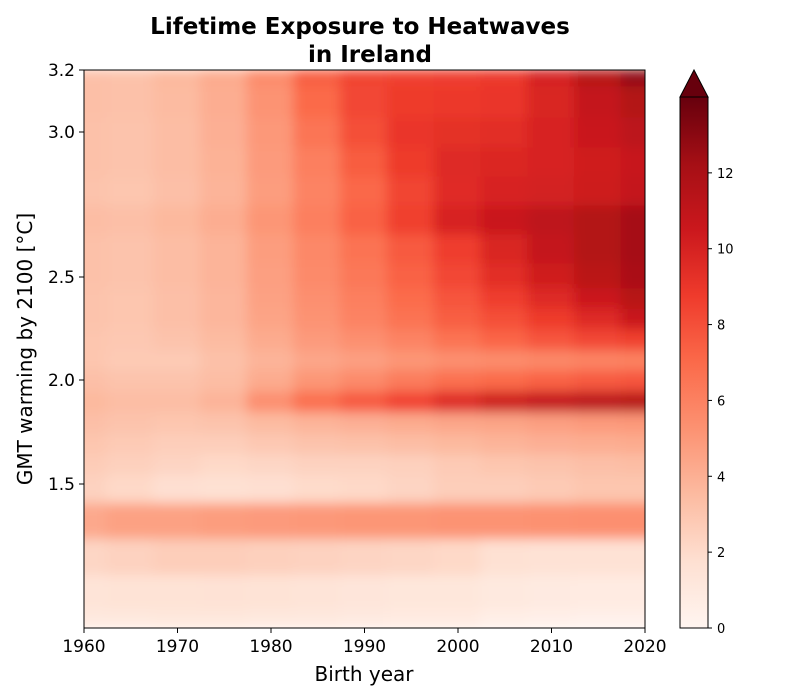  What do you see at coordinates (270, 647) in the screenshot?
I see `x-tick-label: 1980` at bounding box center [270, 647].